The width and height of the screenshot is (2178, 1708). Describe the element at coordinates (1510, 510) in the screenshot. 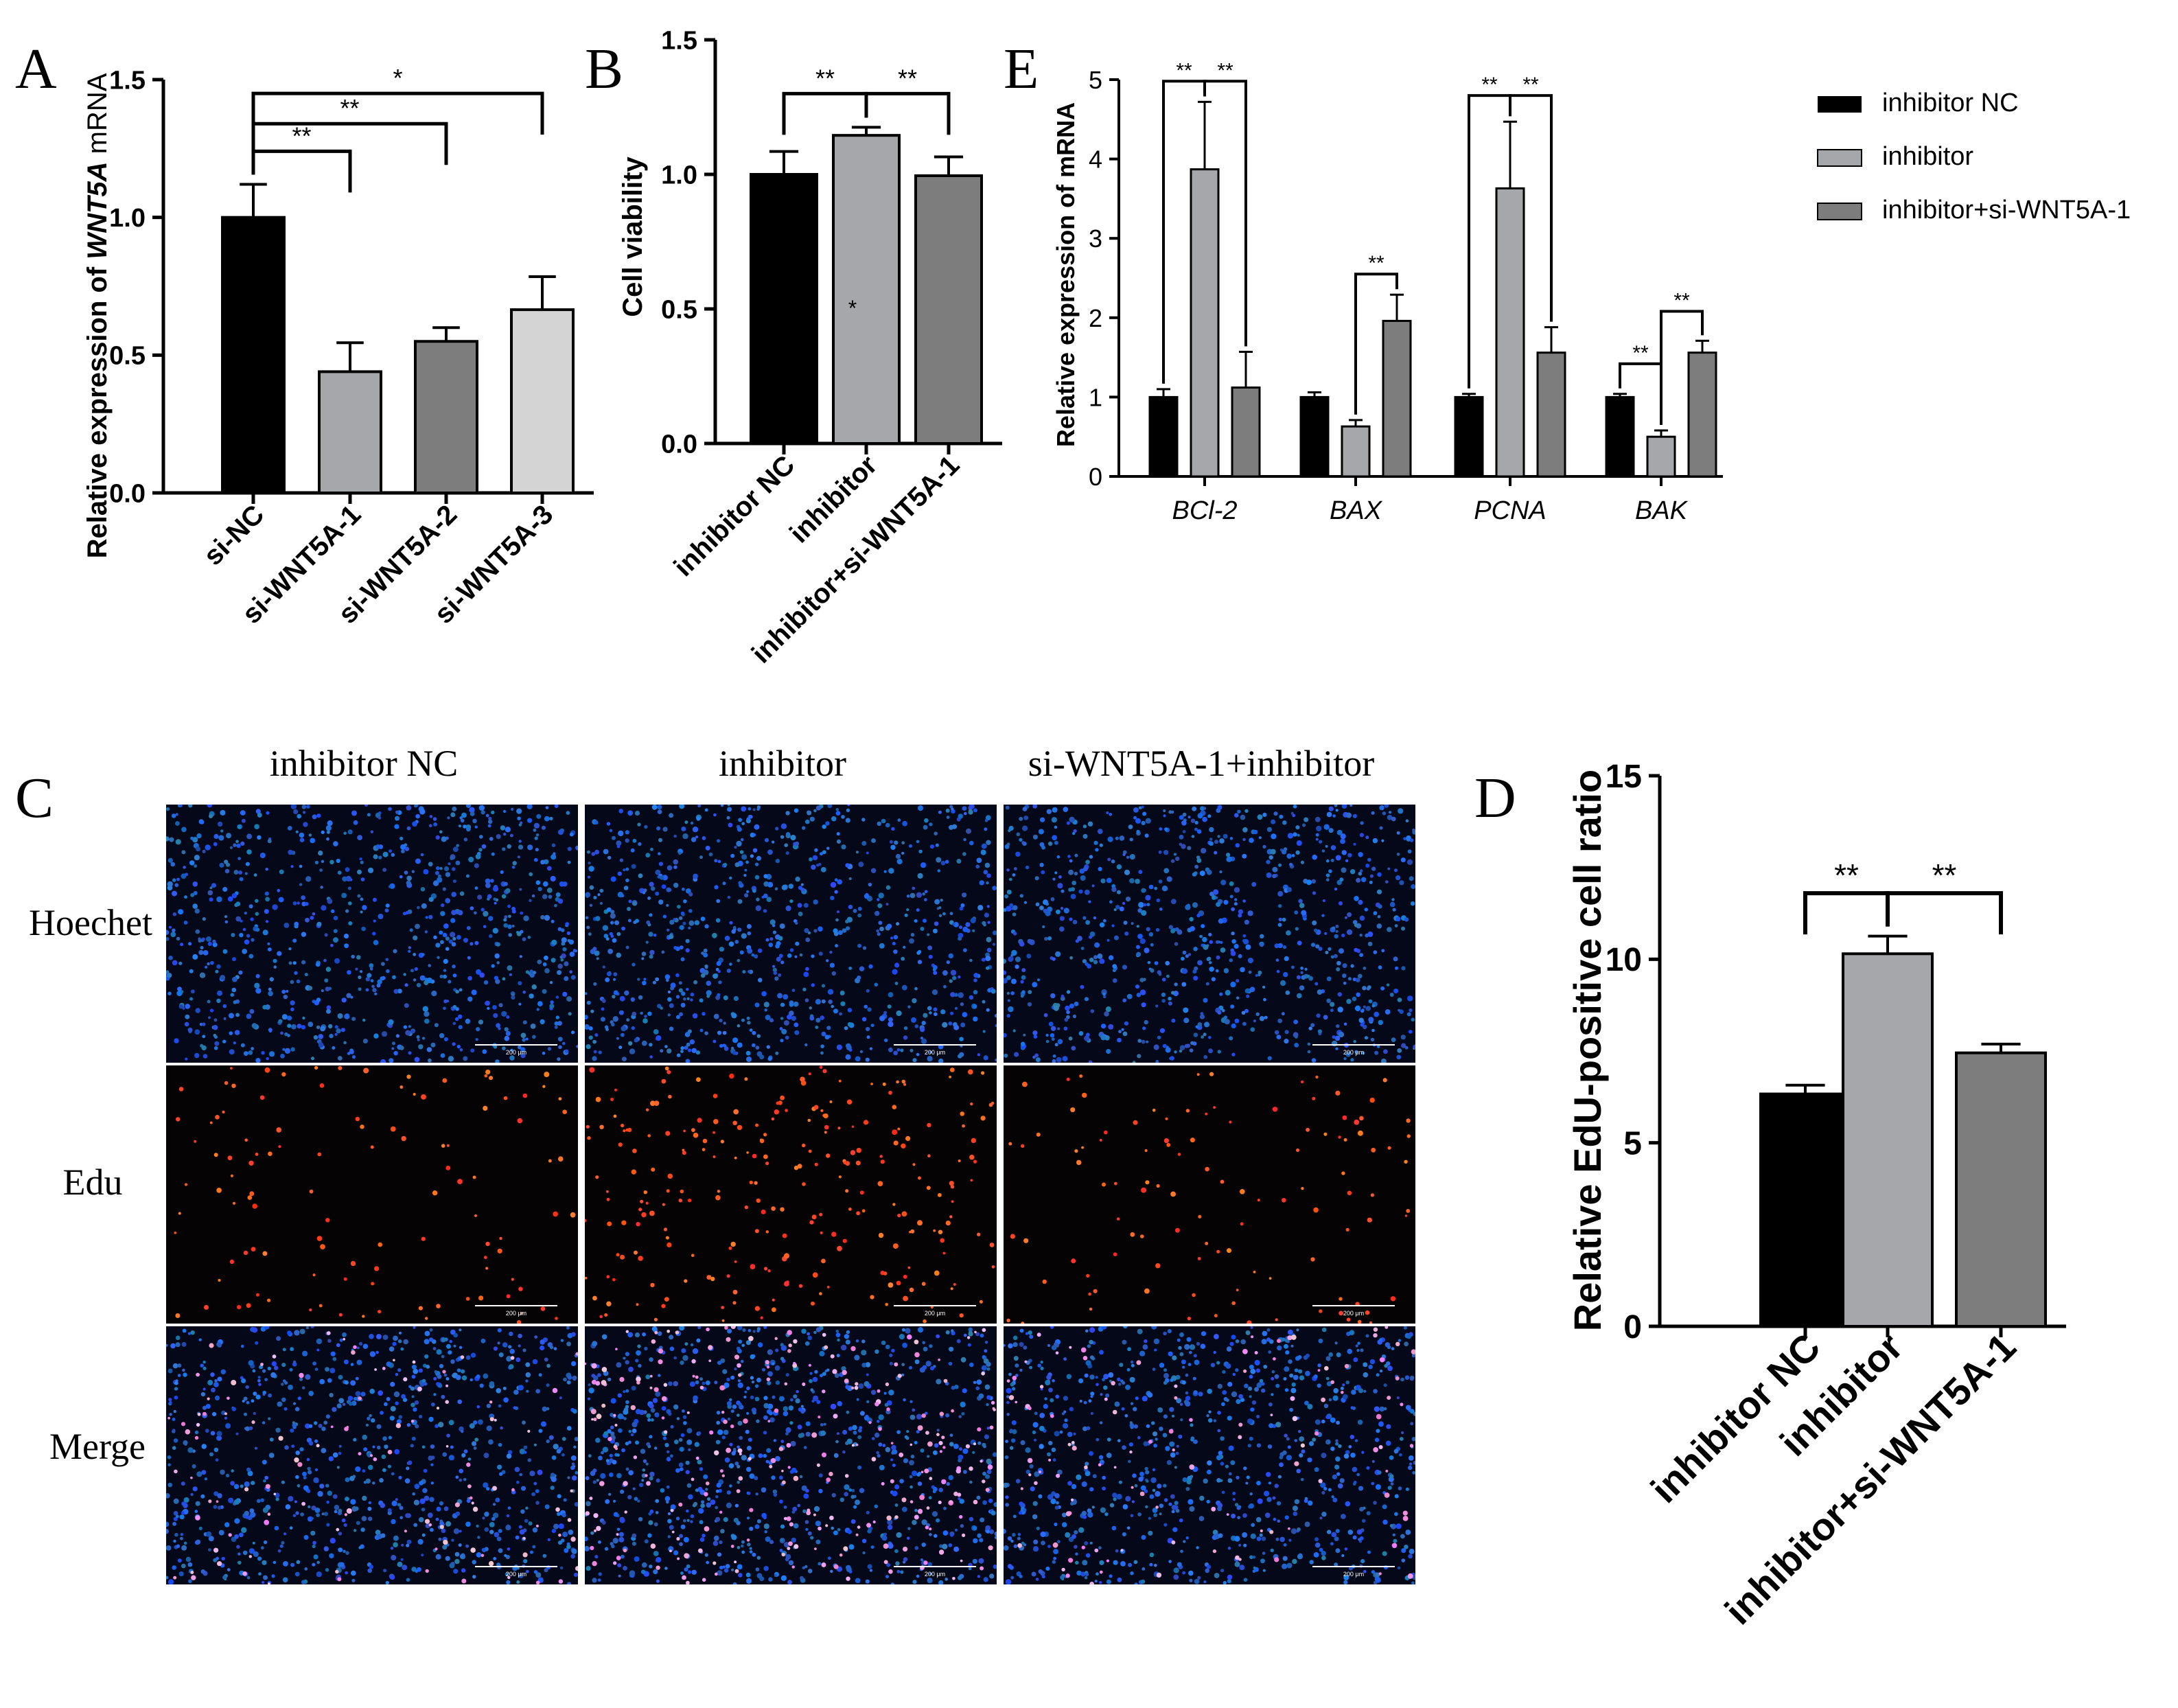

I see `chart-e-x-tick-label: PCNA` at that location.